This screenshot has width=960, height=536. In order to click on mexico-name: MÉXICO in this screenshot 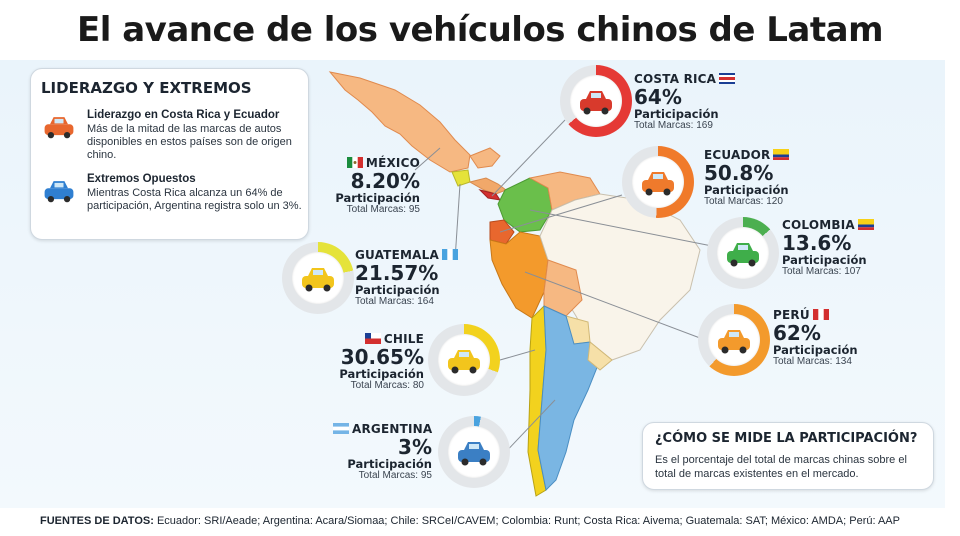, I will do `click(392, 163)`.